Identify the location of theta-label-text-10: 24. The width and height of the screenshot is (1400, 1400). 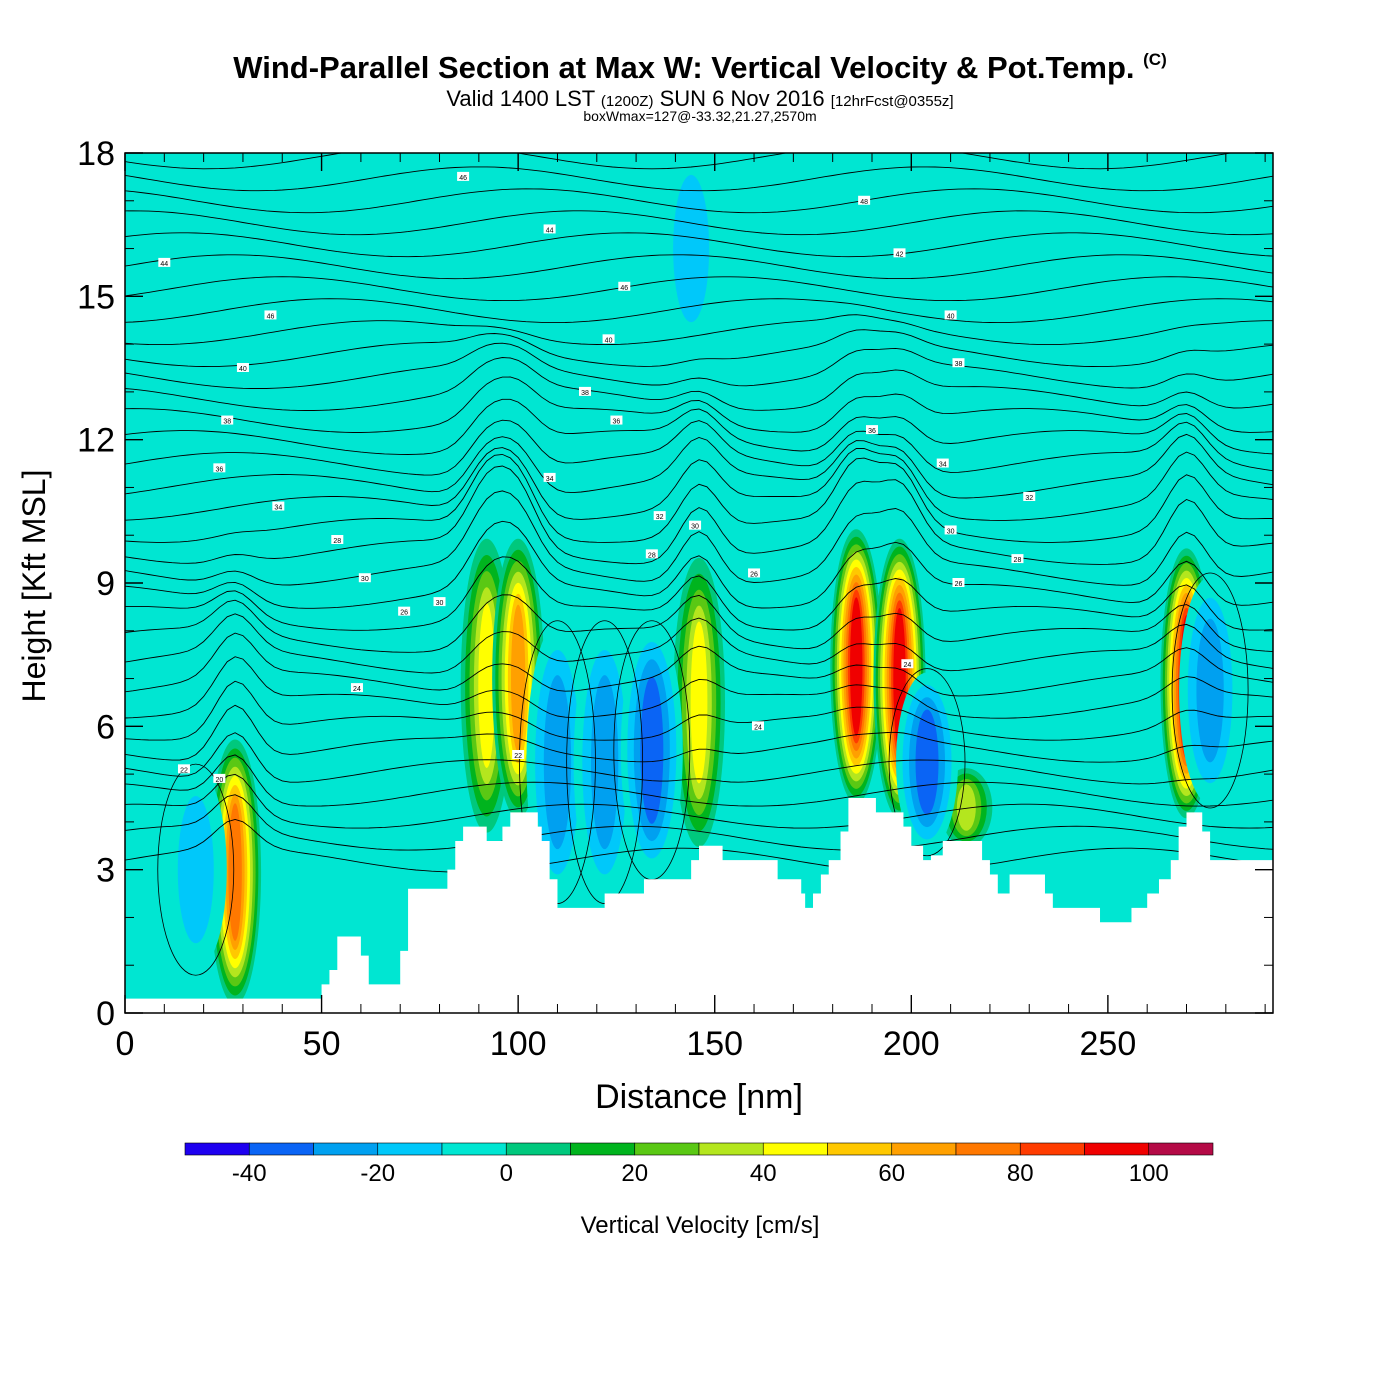
(357, 689).